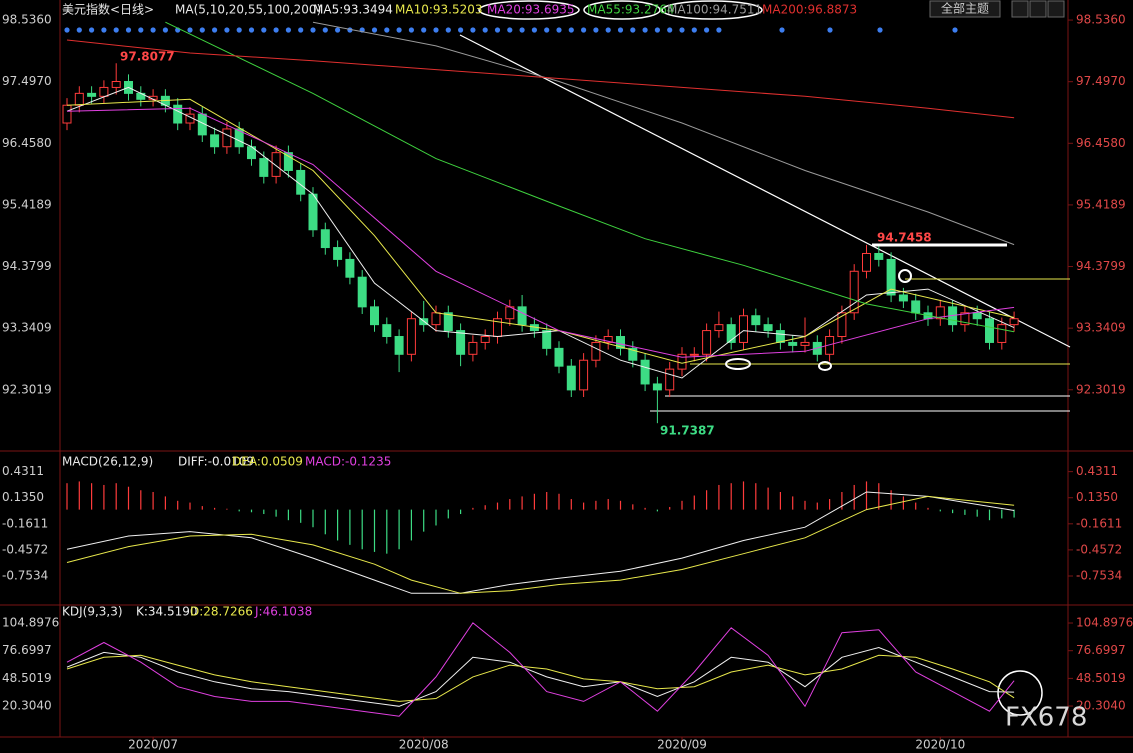 The width and height of the screenshot is (1133, 753). I want to click on high-annotation: 94.7458, so click(904, 238).